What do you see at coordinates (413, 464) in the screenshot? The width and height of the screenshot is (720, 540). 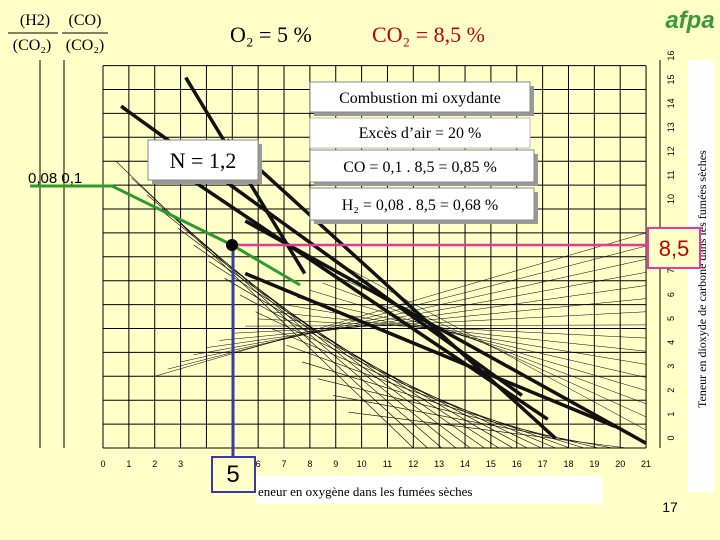 I see `x-tick-label: 12` at bounding box center [413, 464].